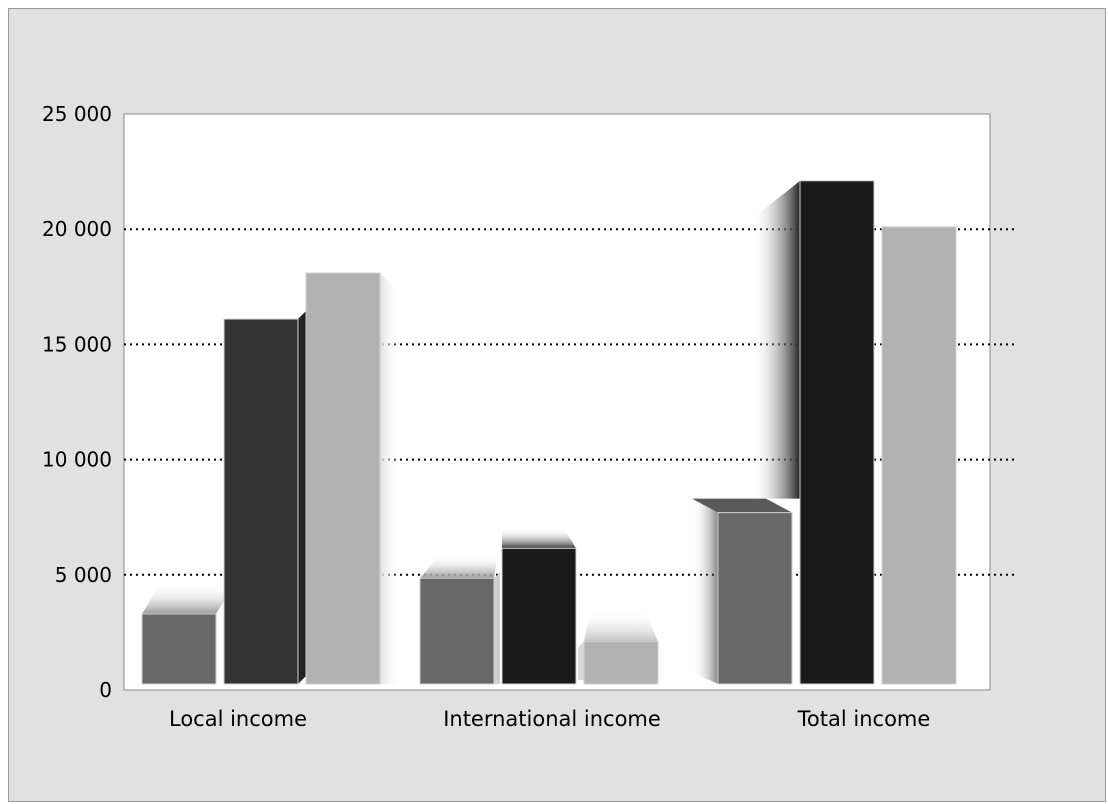 The width and height of the screenshot is (1108, 804). Describe the element at coordinates (238, 719) in the screenshot. I see `x-category-label: Local income` at that location.